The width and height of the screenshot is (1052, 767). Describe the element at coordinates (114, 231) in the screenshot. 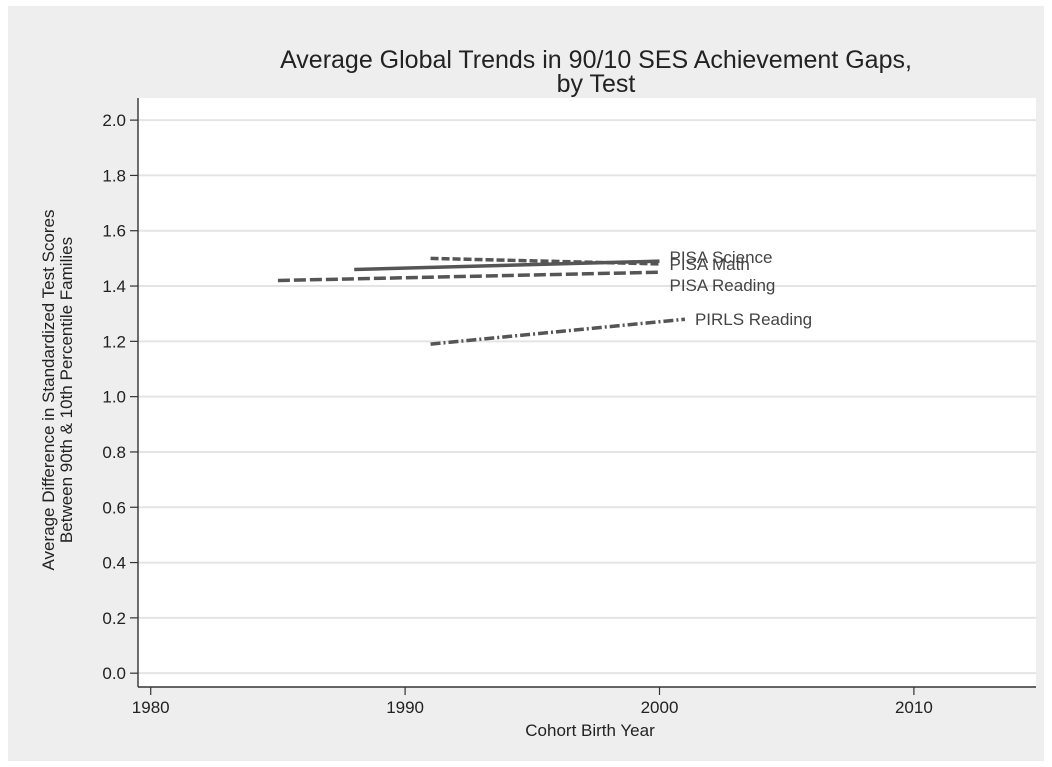

I see `y-tick-label: 1.6` at that location.